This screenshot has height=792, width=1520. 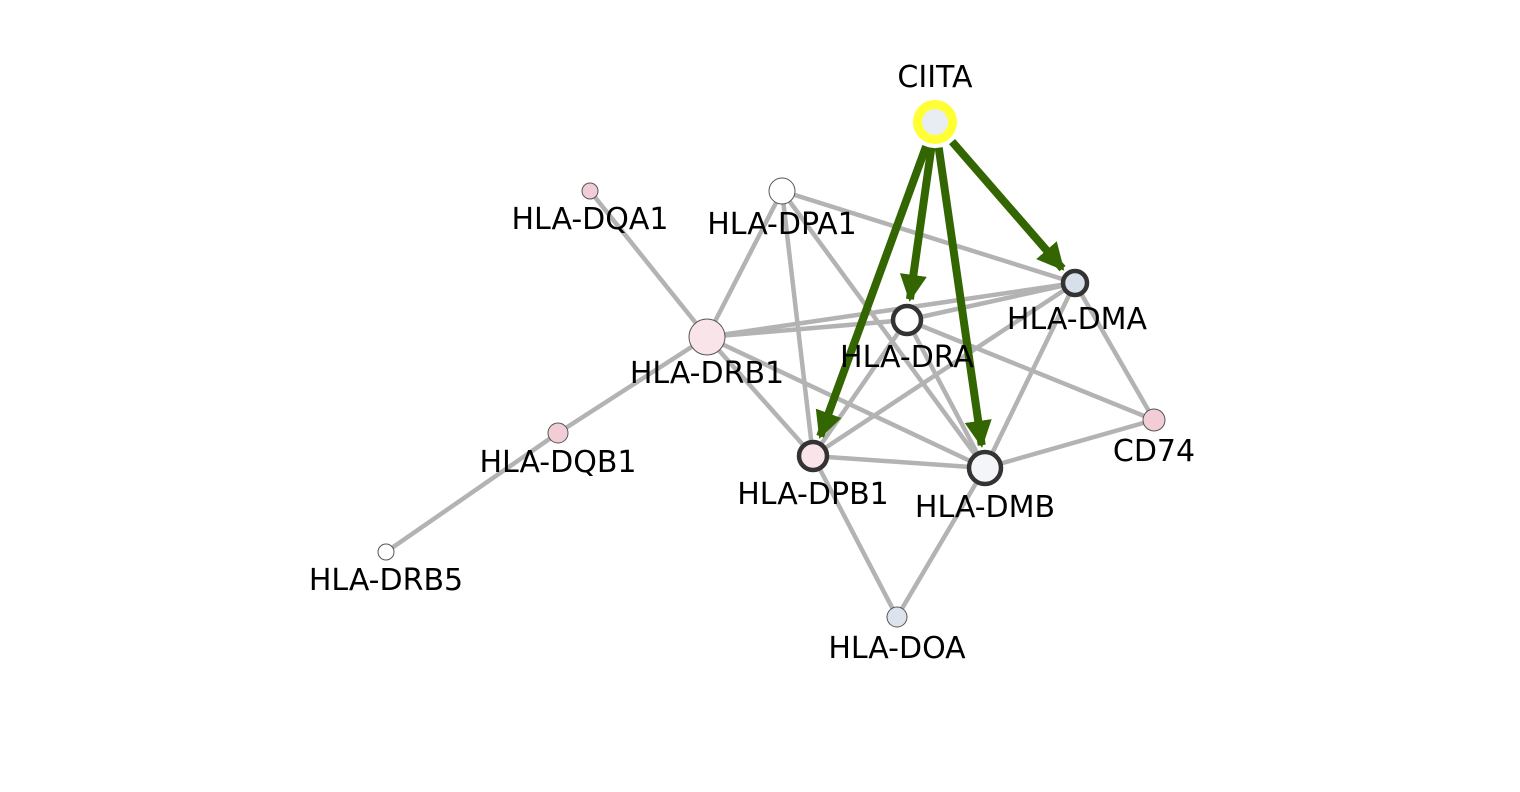 What do you see at coordinates (907, 357) in the screenshot?
I see `node-label-hla-dra: HLA-DRA` at bounding box center [907, 357].